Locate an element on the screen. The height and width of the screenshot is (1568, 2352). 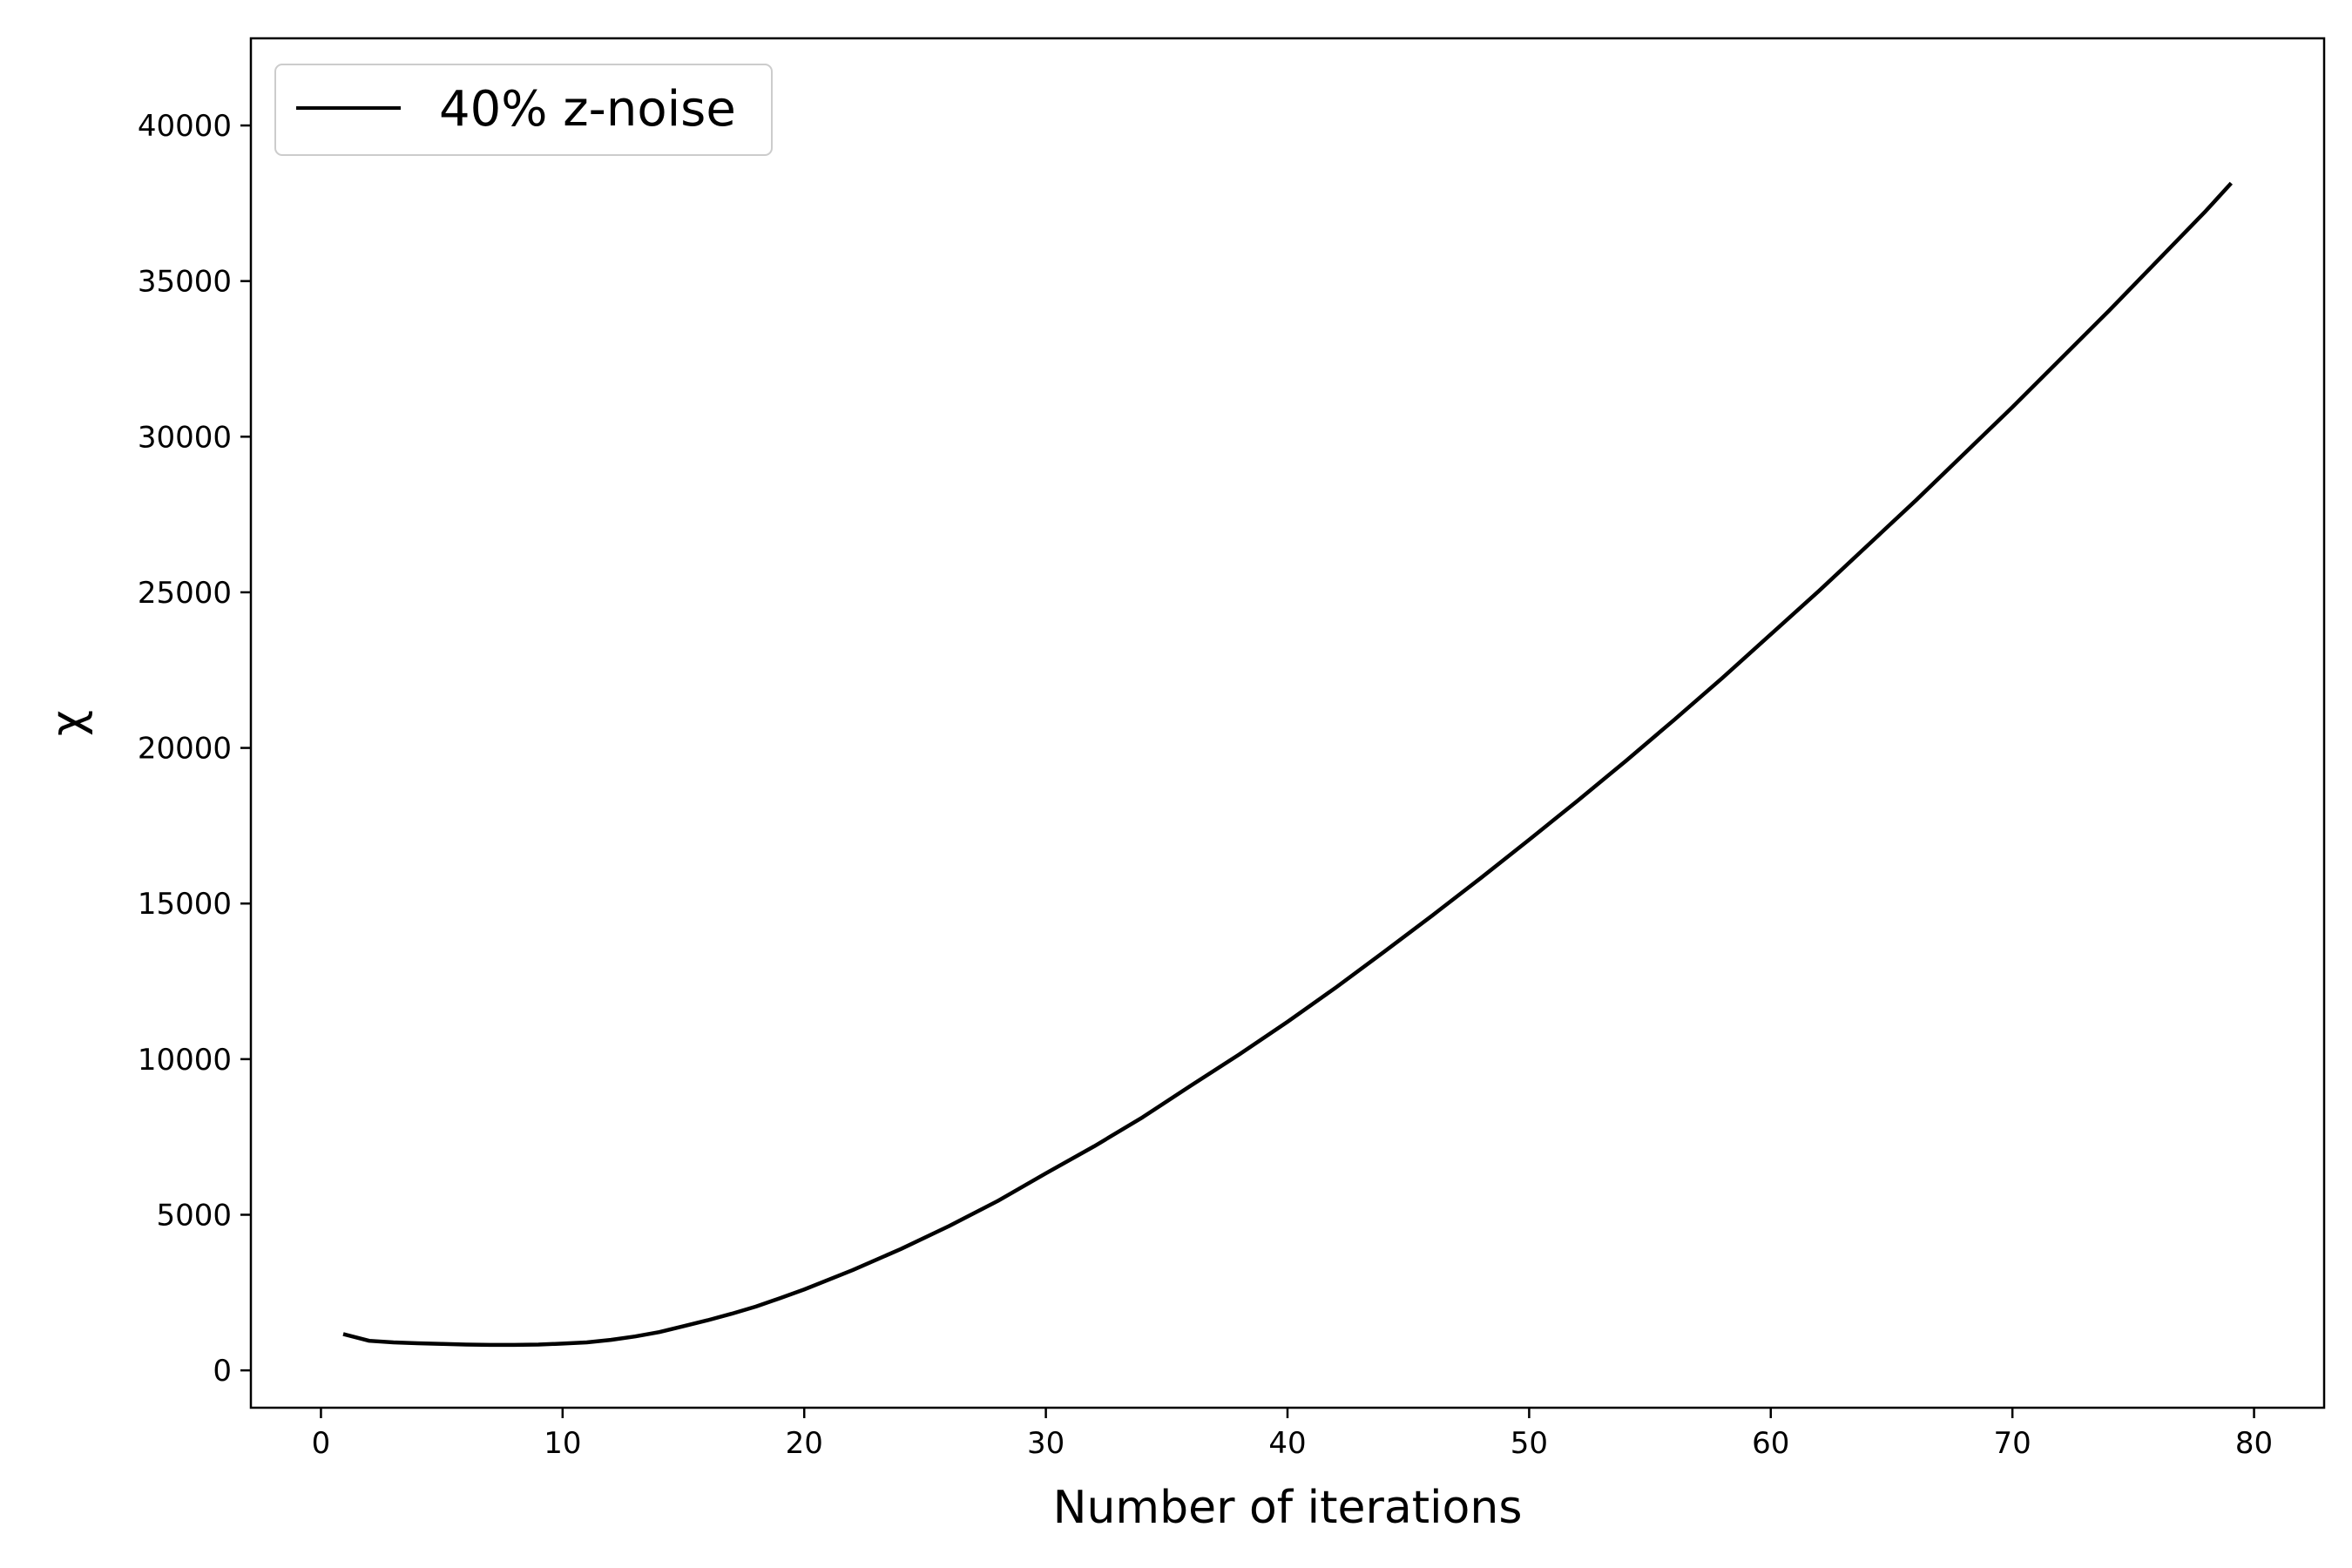
x-tick-label: 0 is located at coordinates (321, 1443).